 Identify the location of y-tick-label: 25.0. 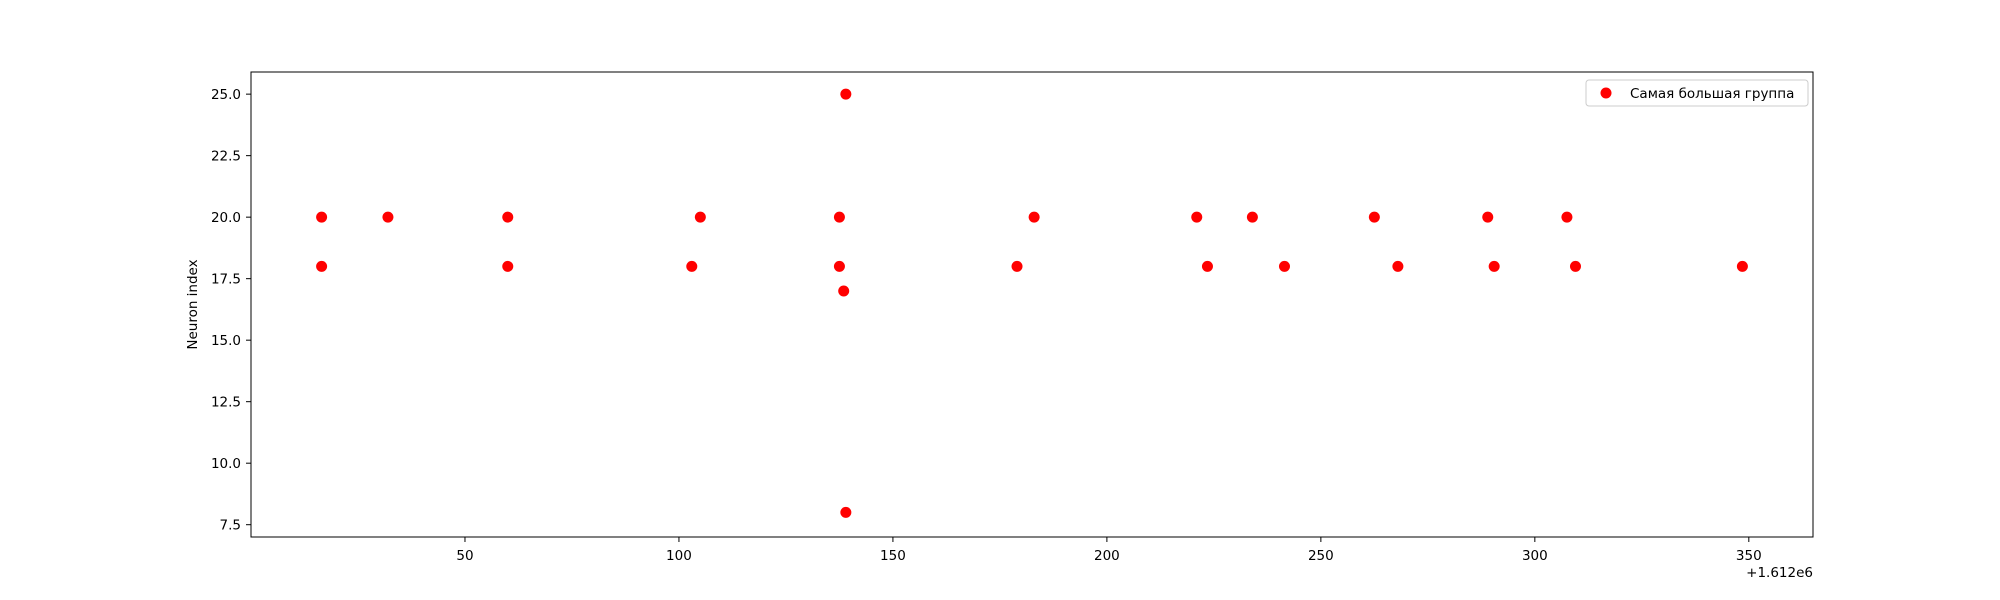
(226, 95).